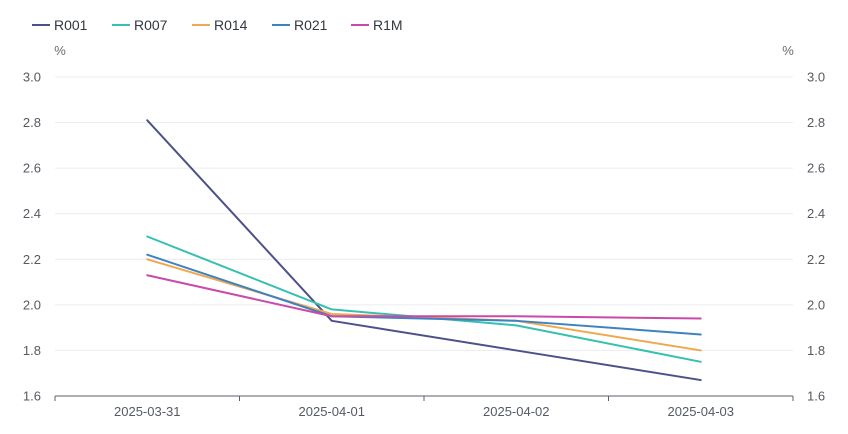  Describe the element at coordinates (816, 77) in the screenshot. I see `y-tick-label-right: 3.0` at that location.